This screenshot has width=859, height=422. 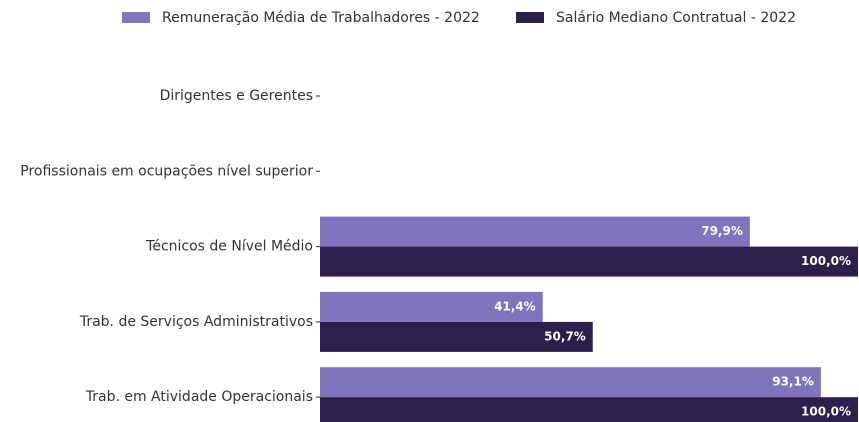 I want to click on y-tick-label: Dirigentes e Gerentes, so click(x=236, y=96).